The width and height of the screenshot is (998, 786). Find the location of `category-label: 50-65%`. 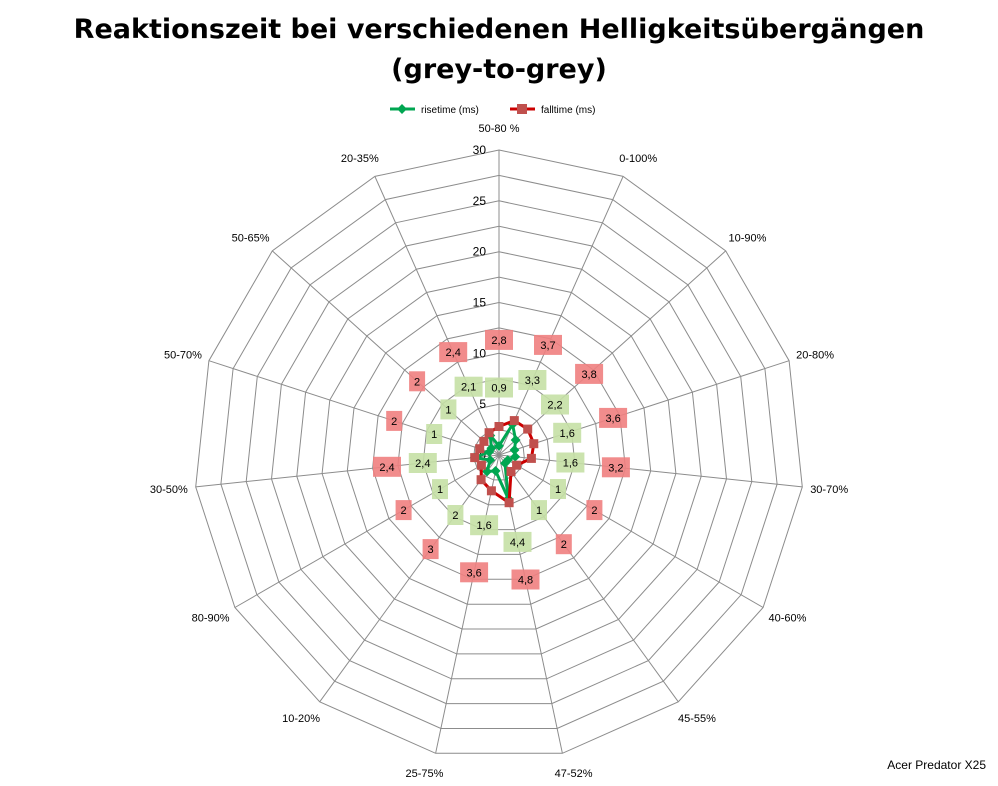

category-label: 50-65% is located at coordinates (251, 239).